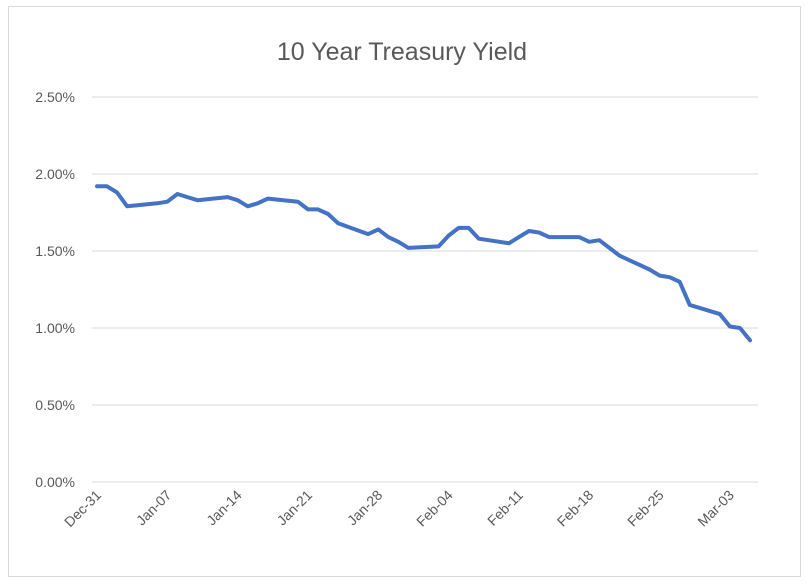 The height and width of the screenshot is (587, 811). I want to click on x-tick-label: Feb-25, so click(645, 508).